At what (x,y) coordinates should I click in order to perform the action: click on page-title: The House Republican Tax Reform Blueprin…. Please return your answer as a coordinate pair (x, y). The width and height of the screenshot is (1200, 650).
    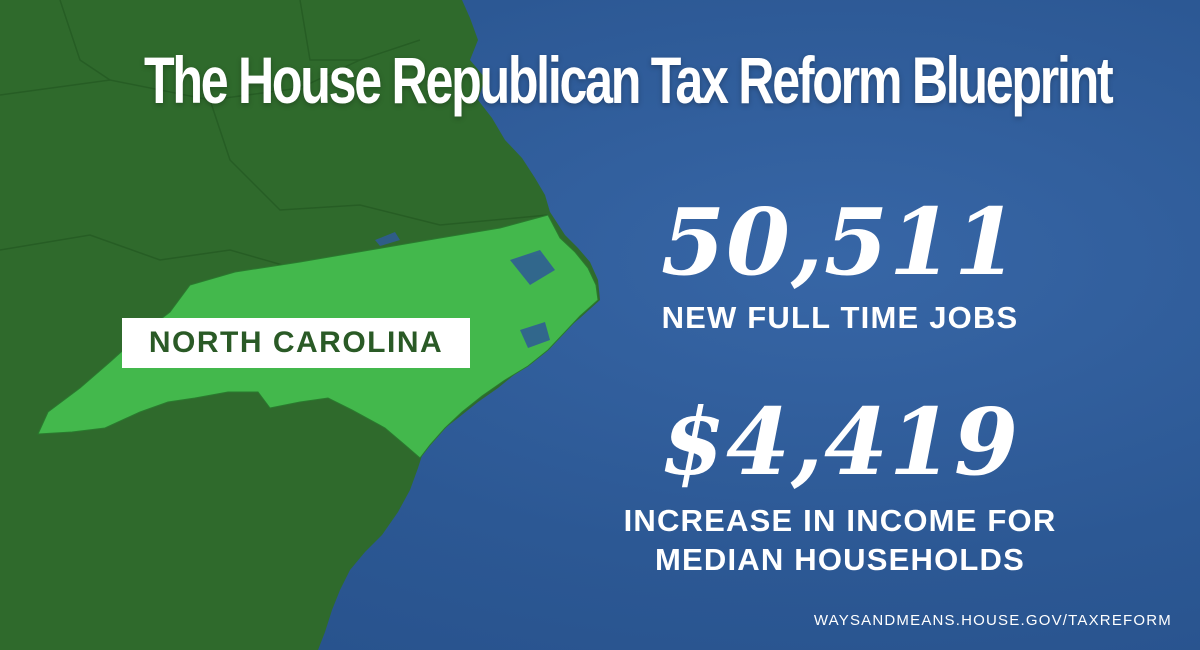
    Looking at the image, I should click on (629, 80).